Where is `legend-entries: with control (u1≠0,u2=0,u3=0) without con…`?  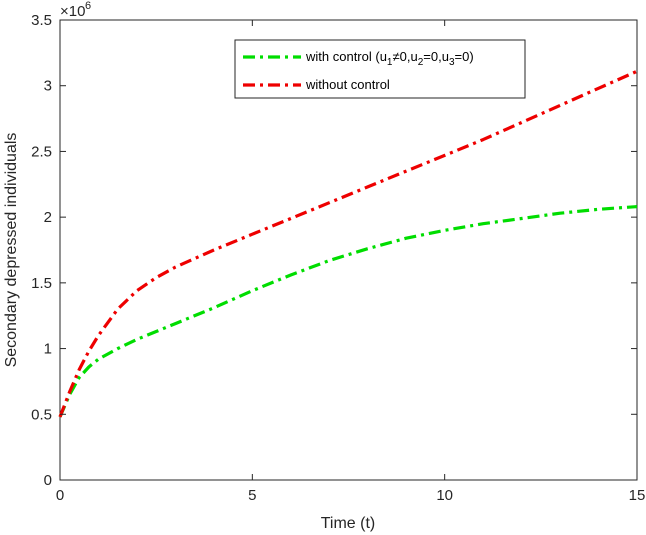 legend-entries: with control (u1≠0,u2=0,u3=0) without con… is located at coordinates (358, 70).